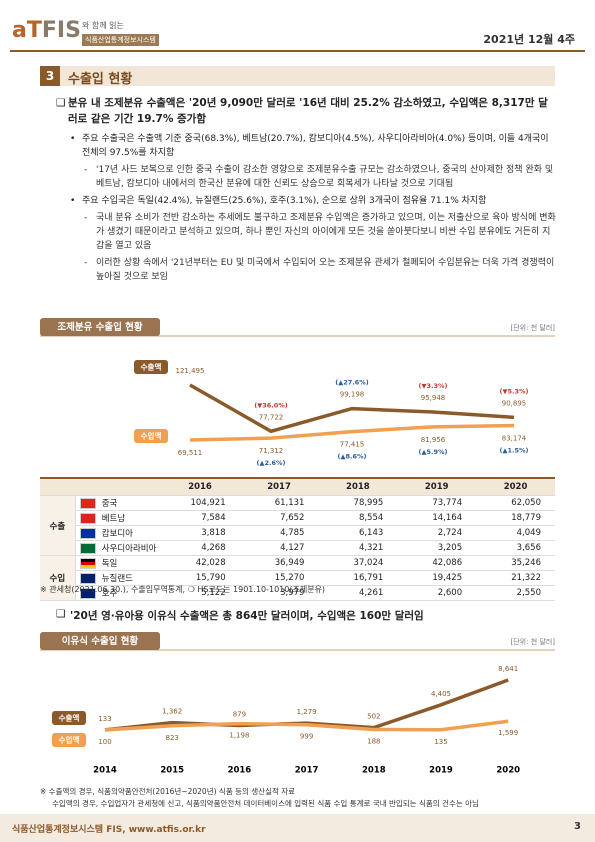 The height and width of the screenshot is (842, 595). Describe the element at coordinates (297, 828) in the screenshot. I see `footer-bar` at that location.